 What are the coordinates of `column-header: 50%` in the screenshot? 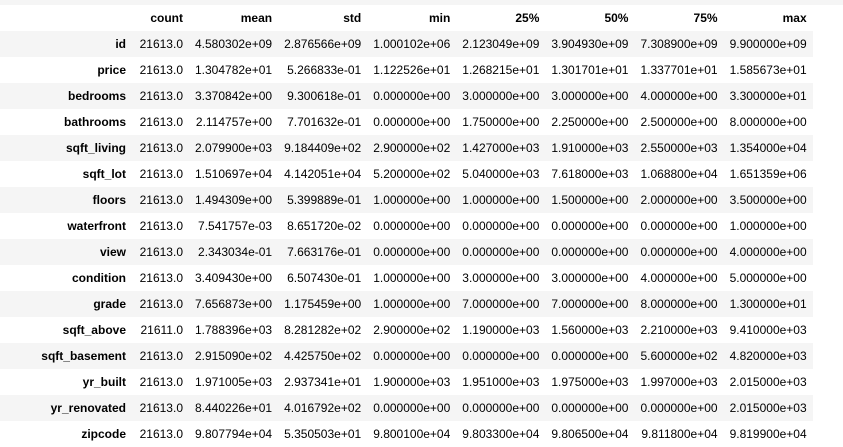 It's located at (616, 18).